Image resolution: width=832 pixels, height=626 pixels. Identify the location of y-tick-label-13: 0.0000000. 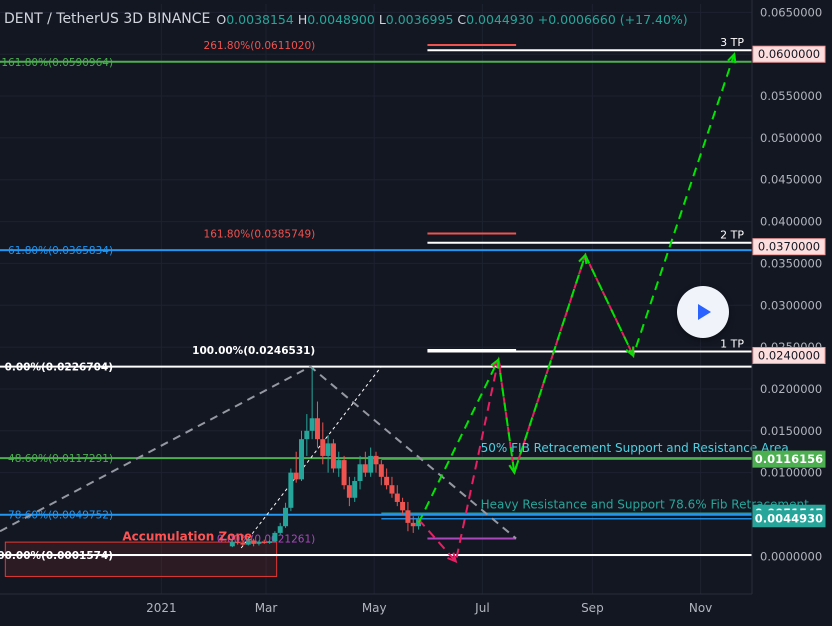
(791, 556).